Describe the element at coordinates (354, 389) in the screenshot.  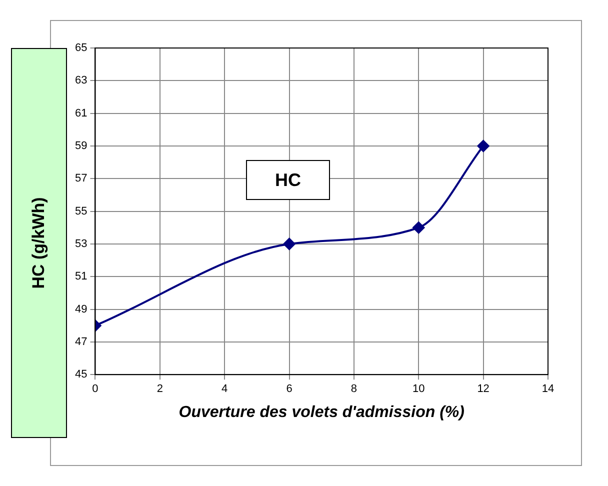
I see `x-tick-label: 8` at that location.